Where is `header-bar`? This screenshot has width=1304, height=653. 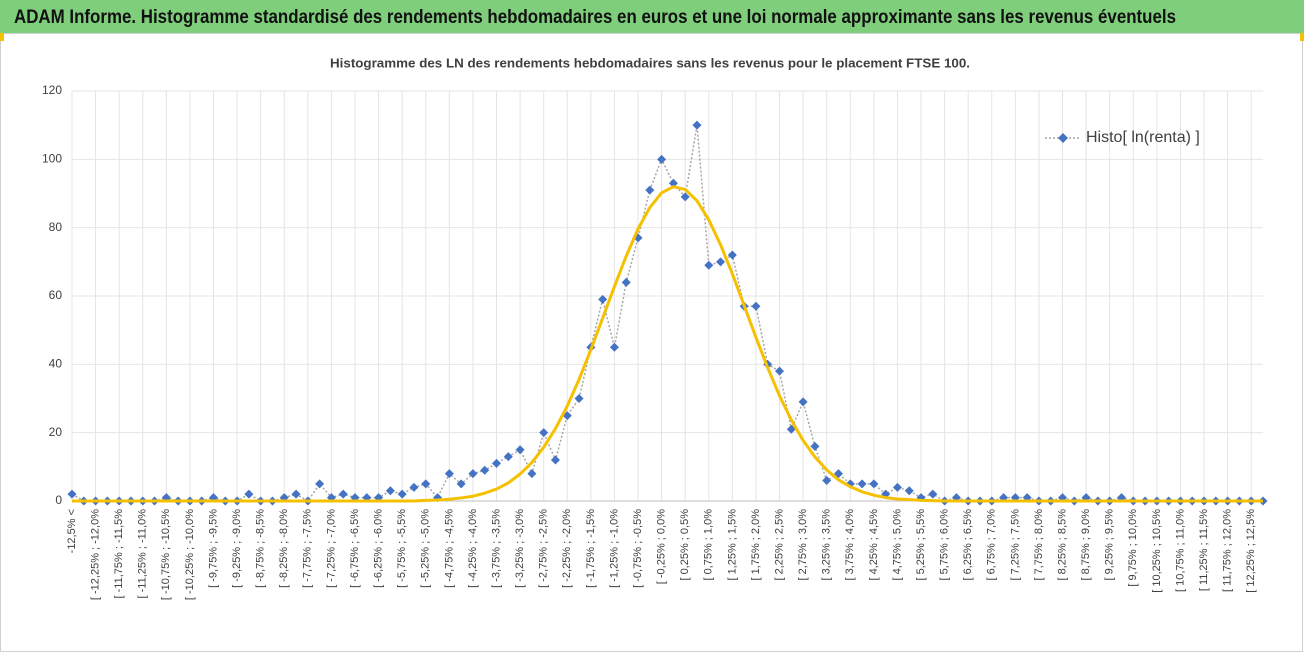 header-bar is located at coordinates (652, 16).